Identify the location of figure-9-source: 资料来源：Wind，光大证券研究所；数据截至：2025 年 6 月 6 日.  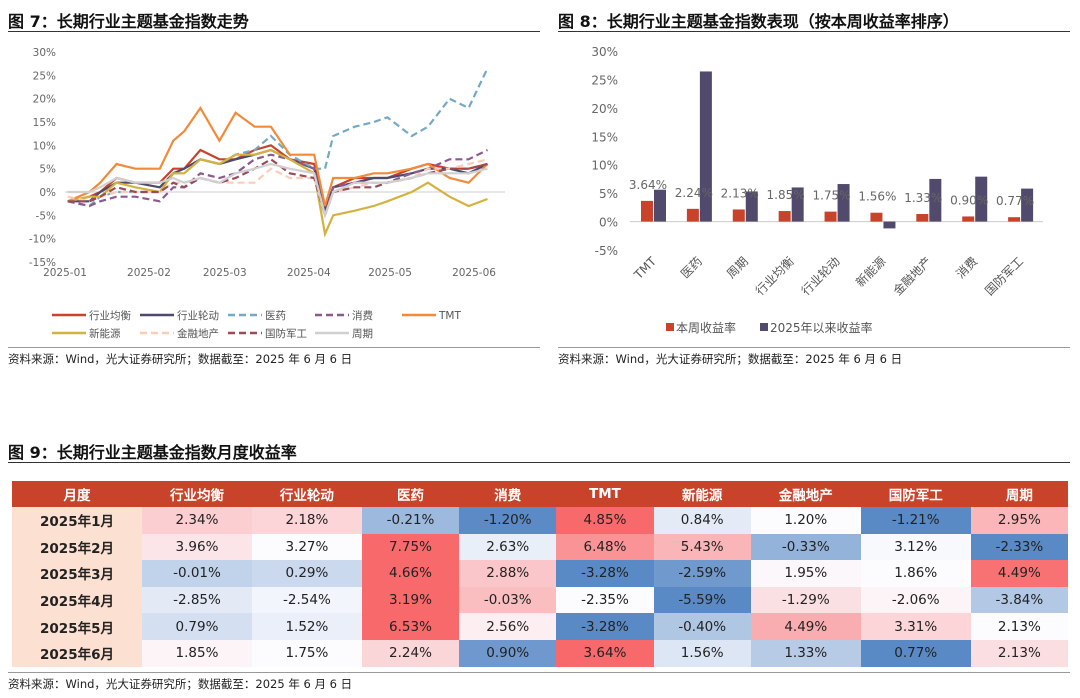
(539, 682).